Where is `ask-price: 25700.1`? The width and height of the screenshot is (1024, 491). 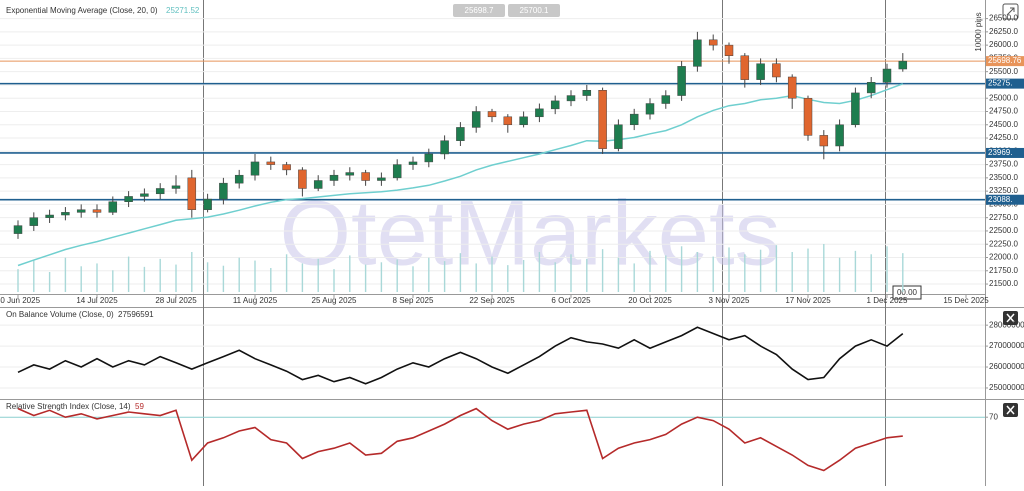 ask-price: 25700.1 is located at coordinates (534, 10).